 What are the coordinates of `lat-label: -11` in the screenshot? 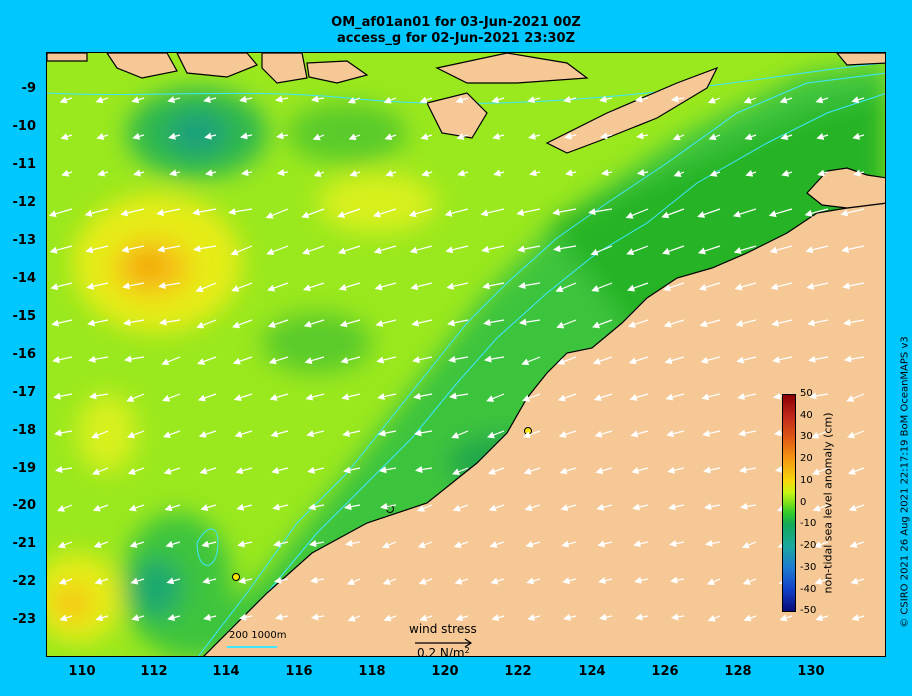 It's located at (24, 164).